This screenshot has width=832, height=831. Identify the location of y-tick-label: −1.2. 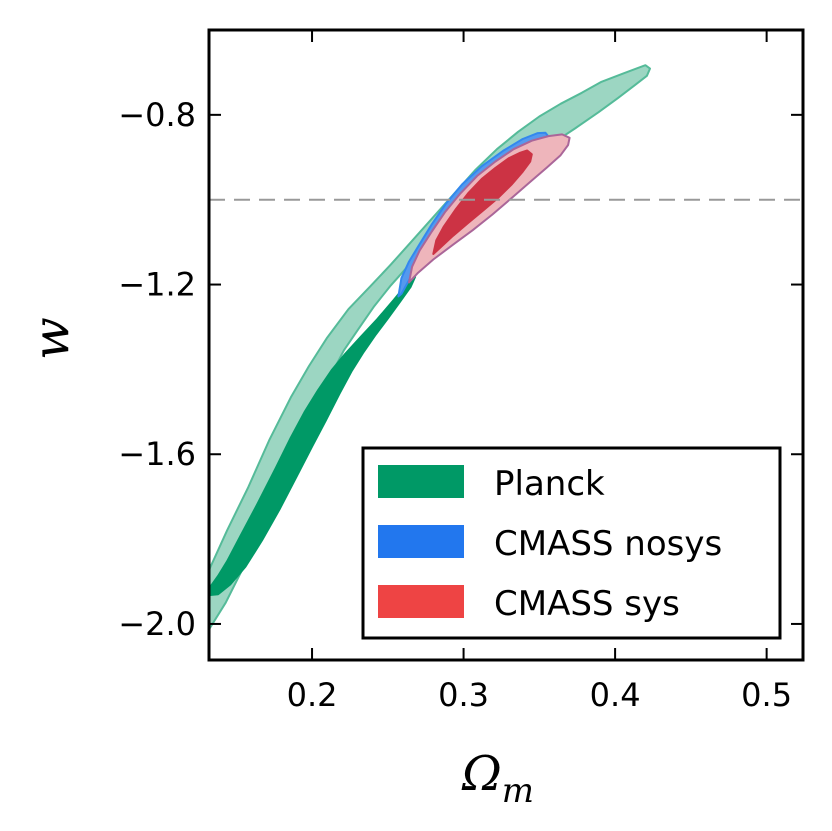
(157, 285).